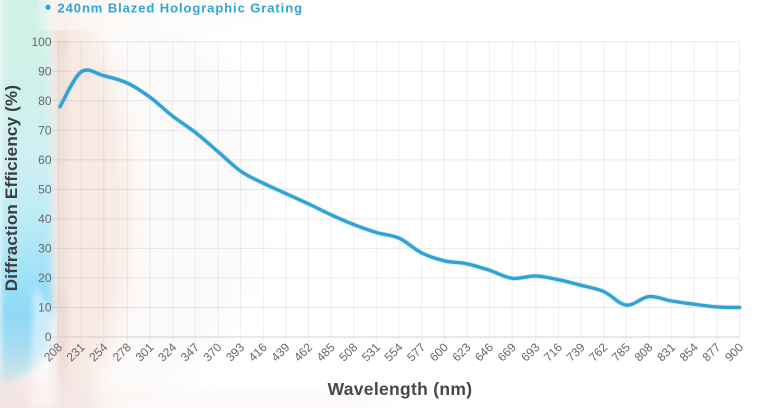  I want to click on svg-text: 30, so click(45, 249).